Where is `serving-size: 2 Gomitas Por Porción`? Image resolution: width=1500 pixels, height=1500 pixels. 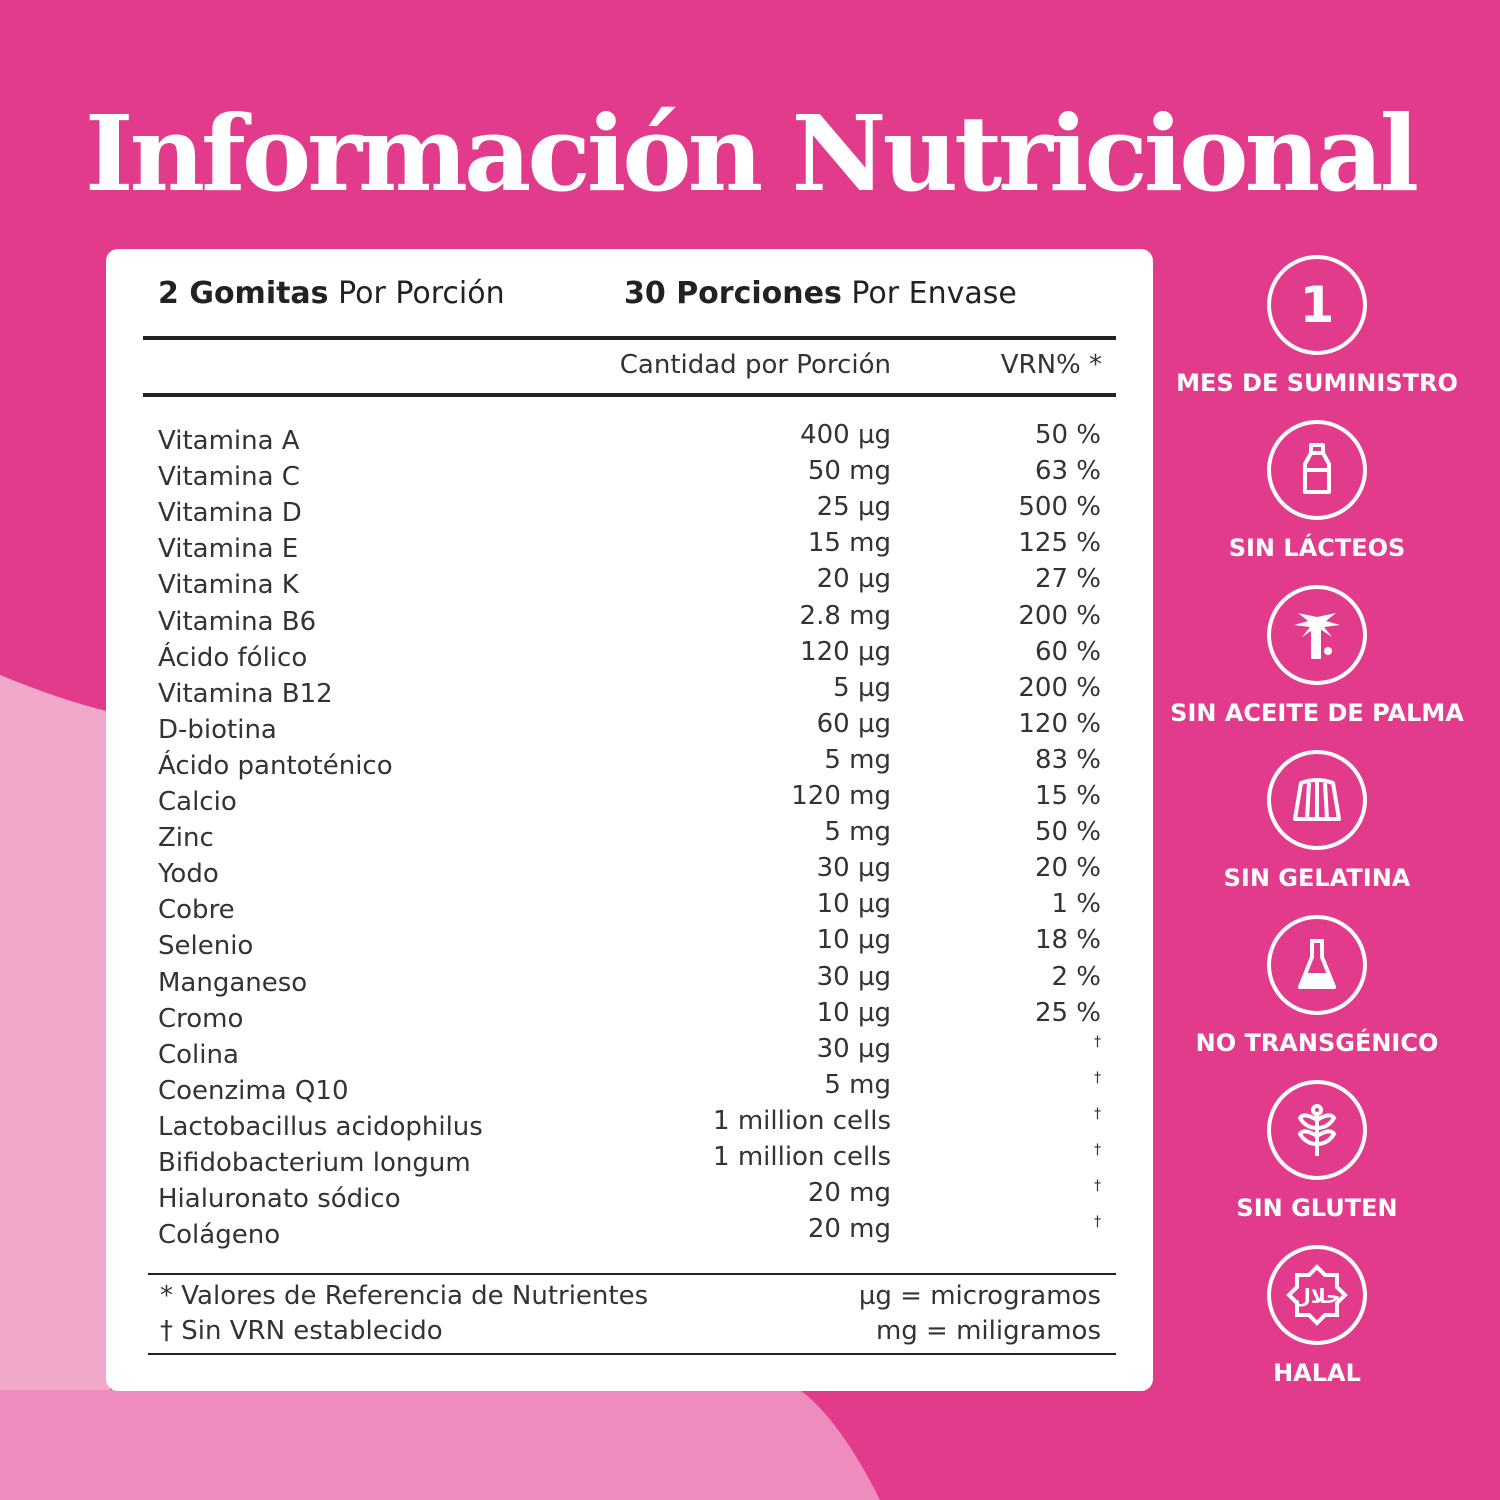 serving-size: 2 Gomitas Por Porción is located at coordinates (331, 293).